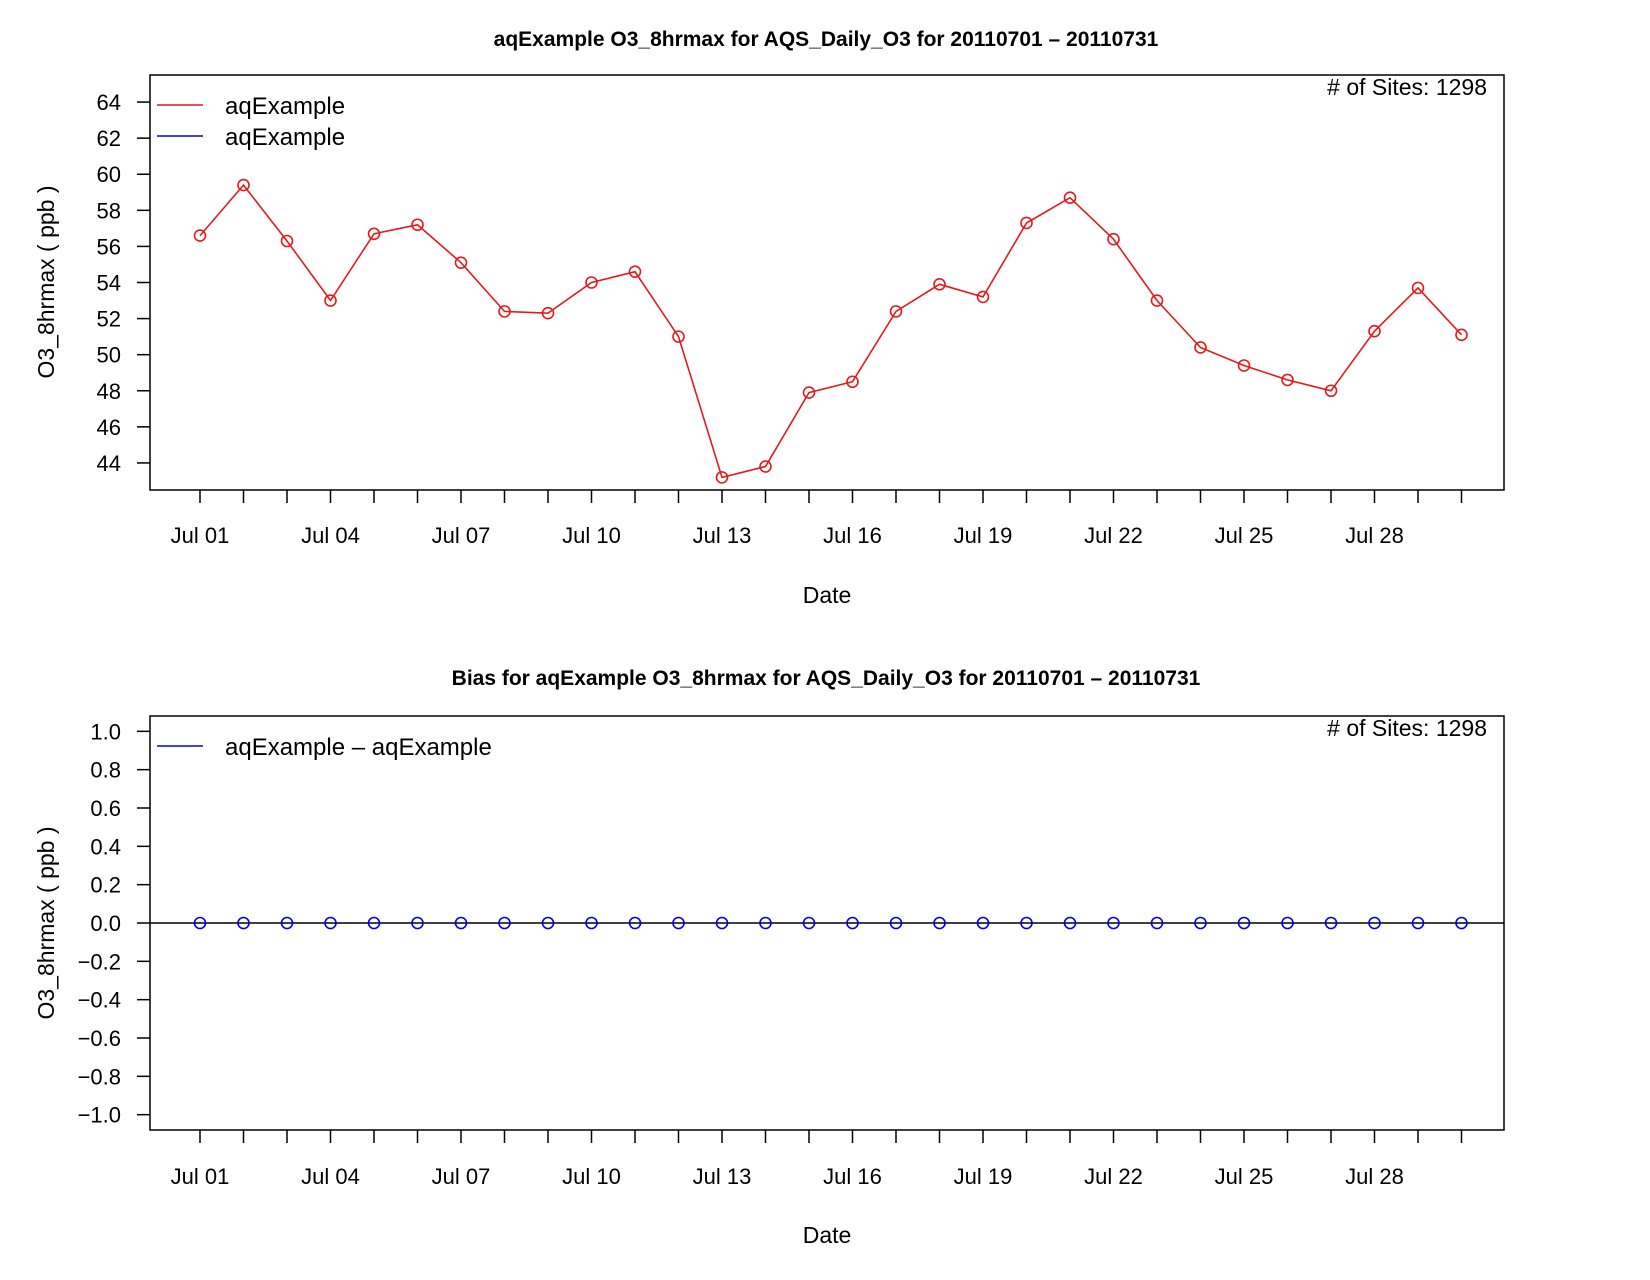  What do you see at coordinates (109, 319) in the screenshot?
I see `y-tick-label: 52` at bounding box center [109, 319].